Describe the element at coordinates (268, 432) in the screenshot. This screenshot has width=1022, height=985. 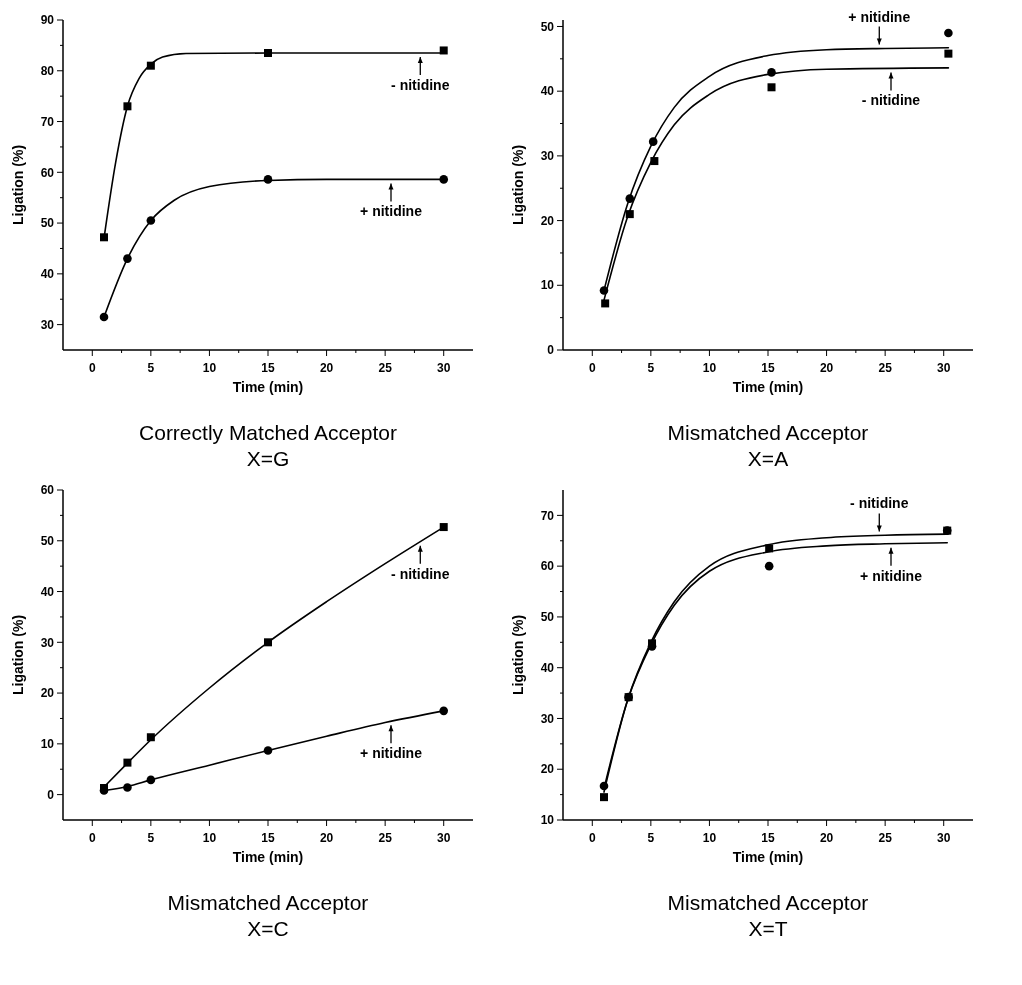
I see `text: Correctly Matched Acceptor` at that location.